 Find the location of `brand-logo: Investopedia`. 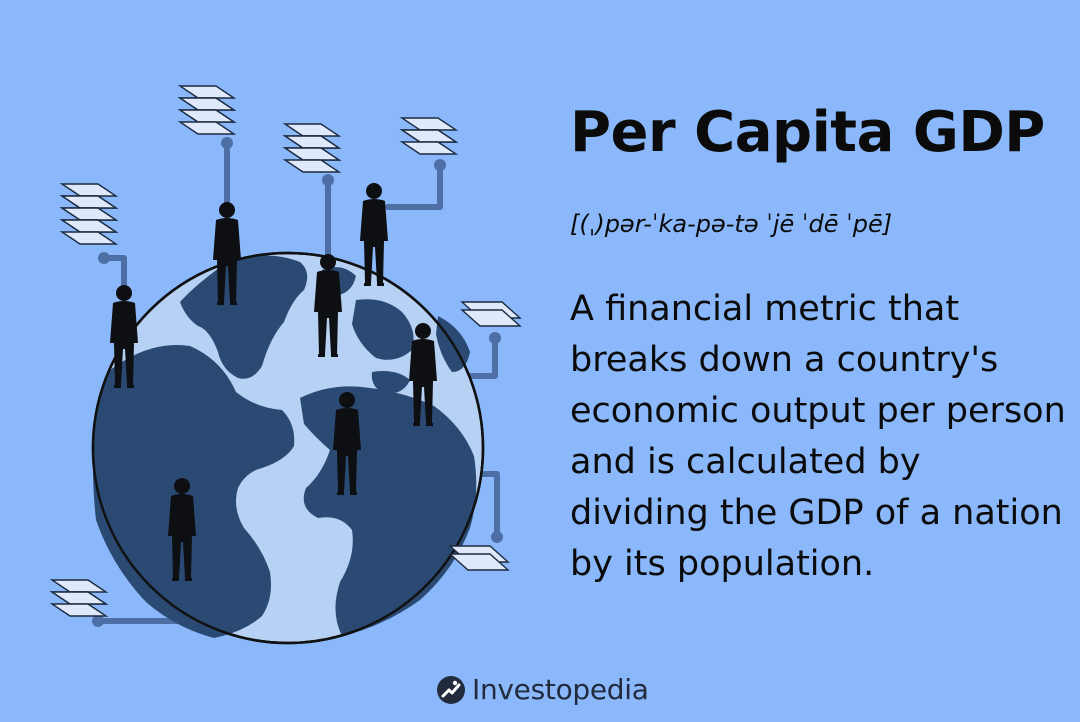

brand-logo: Investopedia is located at coordinates (542, 689).